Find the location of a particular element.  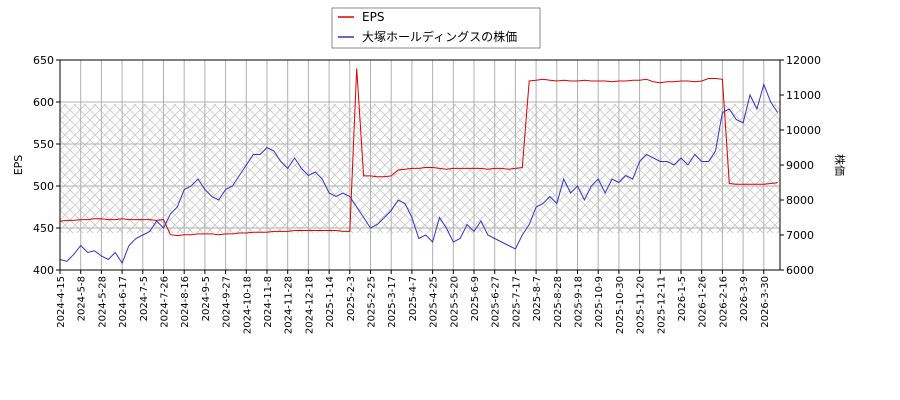

x-tick-label: 2025-3-17 is located at coordinates (392, 302).